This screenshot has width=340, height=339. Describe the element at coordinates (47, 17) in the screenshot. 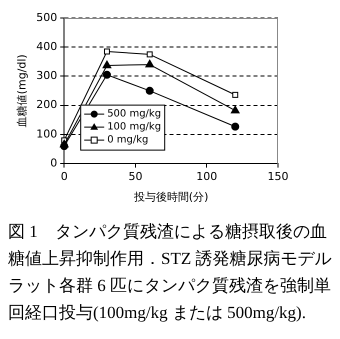

I see `y-tick-label: 500` at that location.